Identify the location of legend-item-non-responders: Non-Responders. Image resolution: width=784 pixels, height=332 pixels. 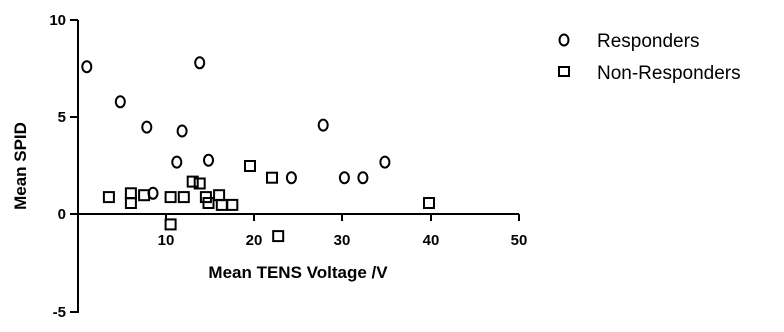
(649, 73).